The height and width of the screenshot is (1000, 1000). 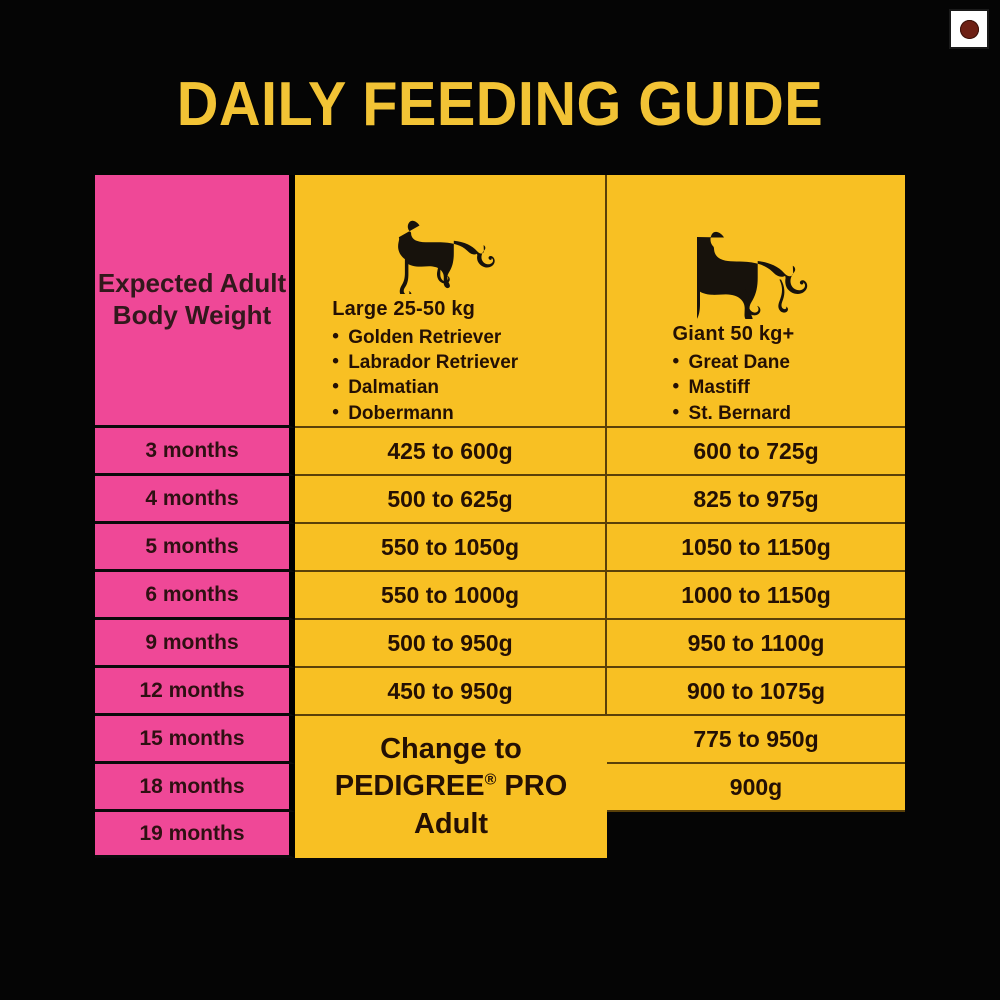 What do you see at coordinates (490, 805) in the screenshot?
I see `product-line-text: PRO Adult` at bounding box center [490, 805].